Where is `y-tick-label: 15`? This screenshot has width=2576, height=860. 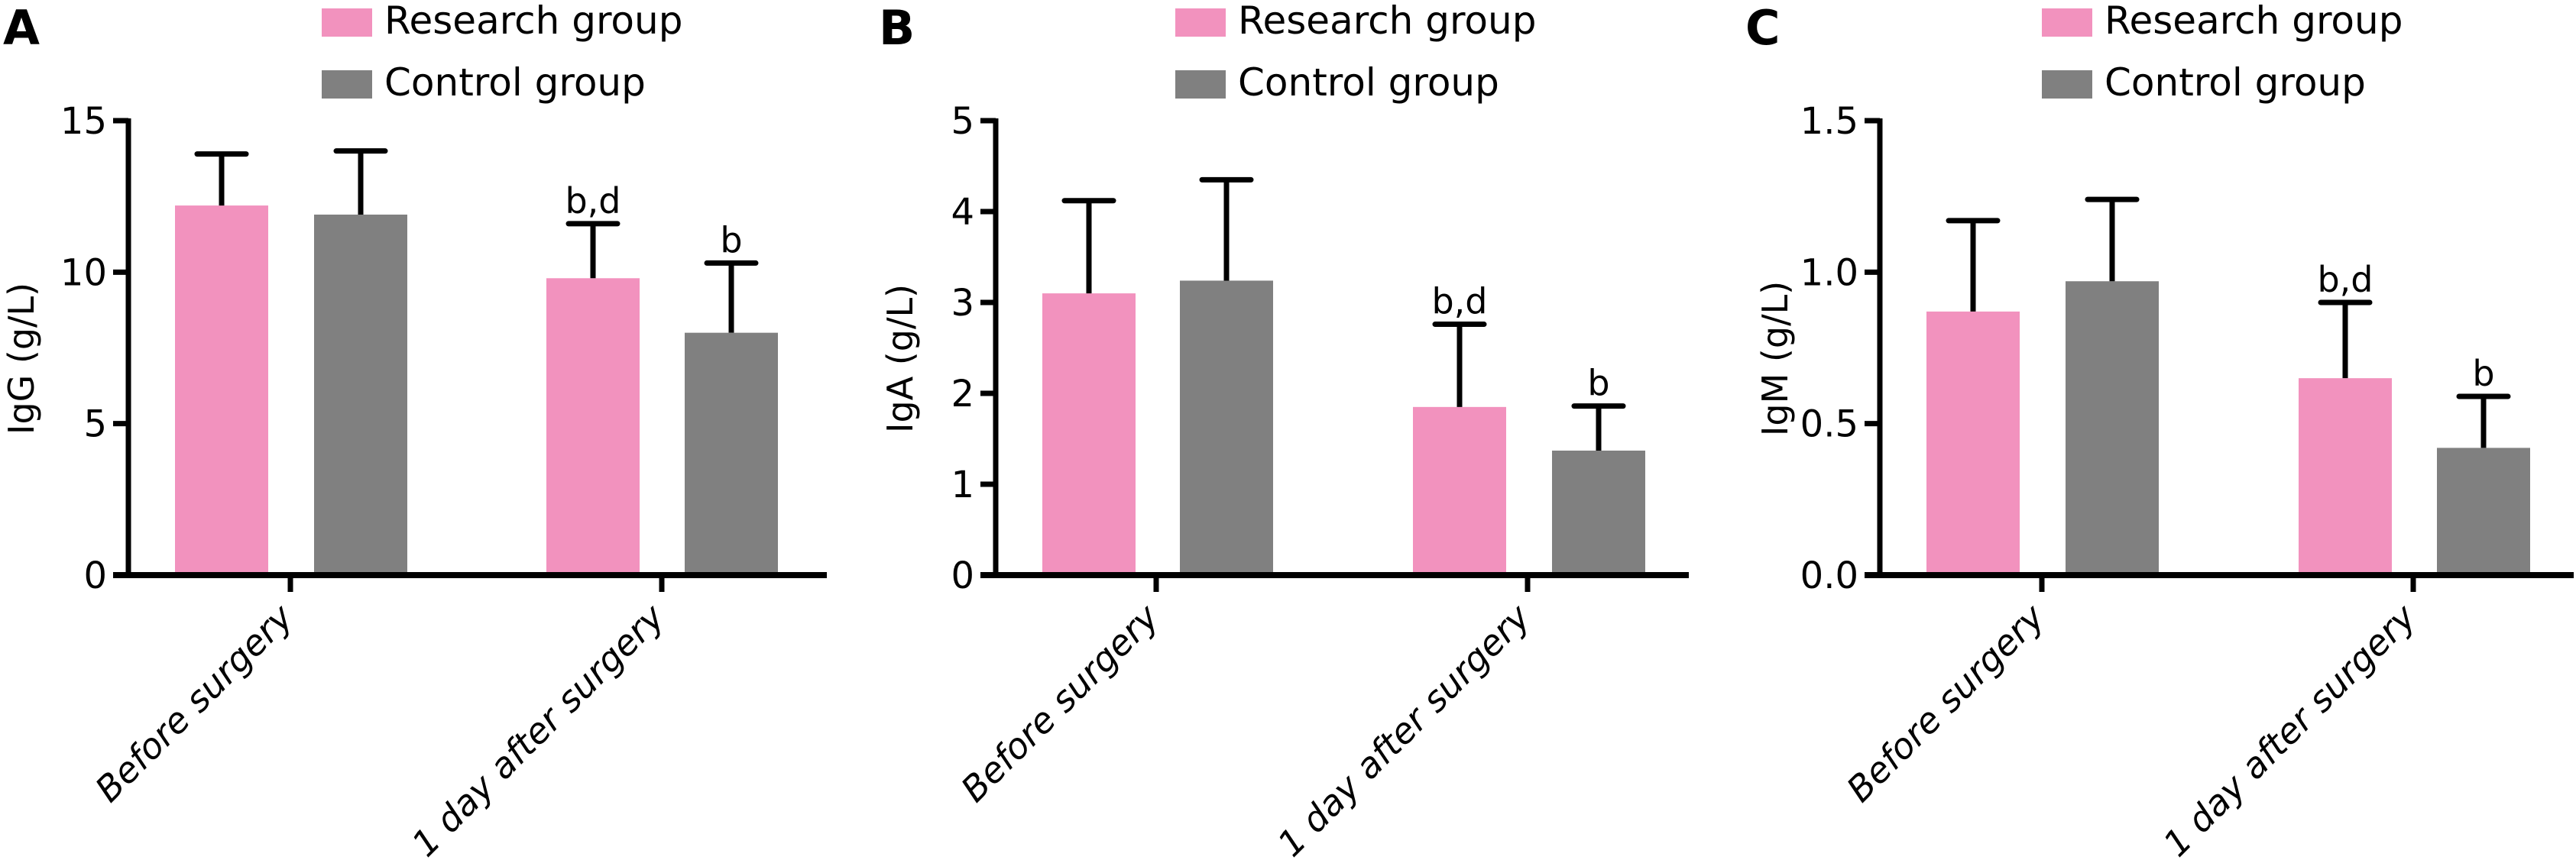 y-tick-label: 15 is located at coordinates (83, 121).